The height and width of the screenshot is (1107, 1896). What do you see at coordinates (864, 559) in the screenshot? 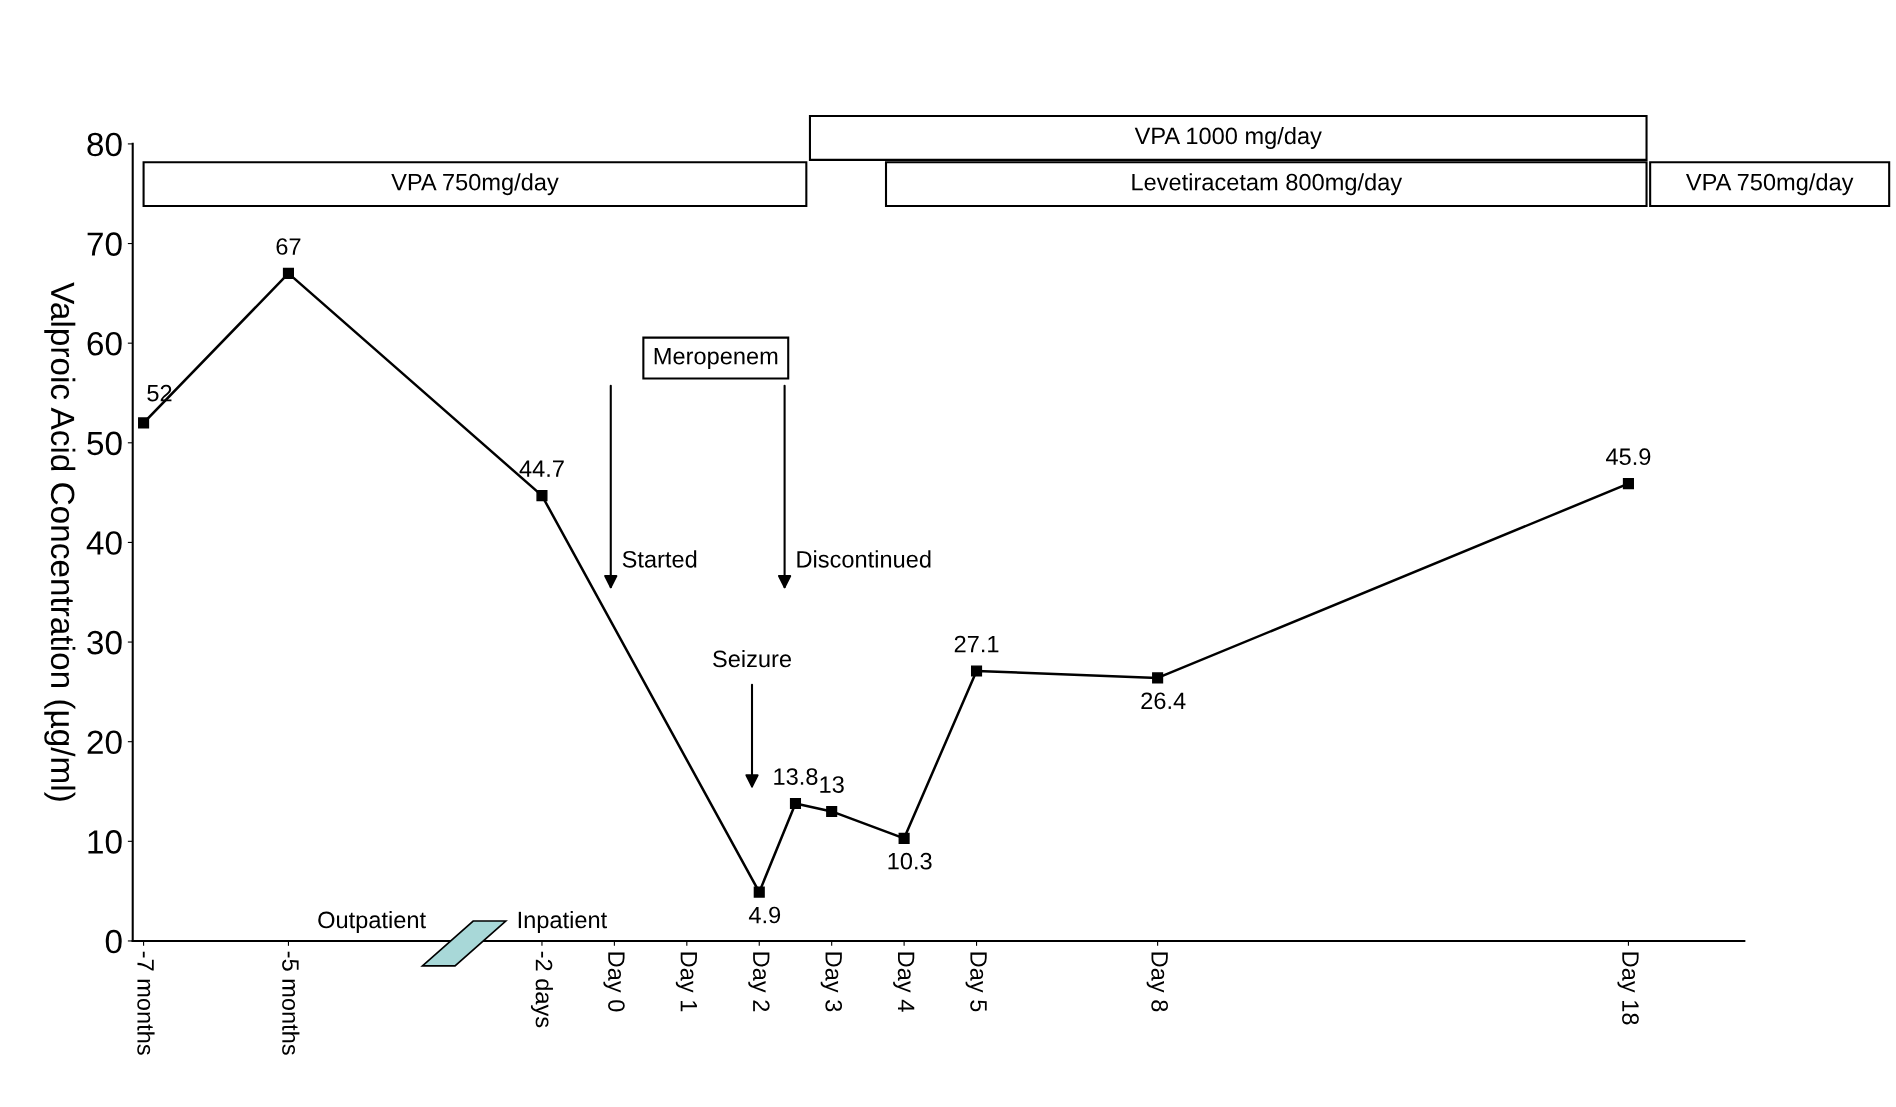
I see `annotation: Discontinued` at bounding box center [864, 559].